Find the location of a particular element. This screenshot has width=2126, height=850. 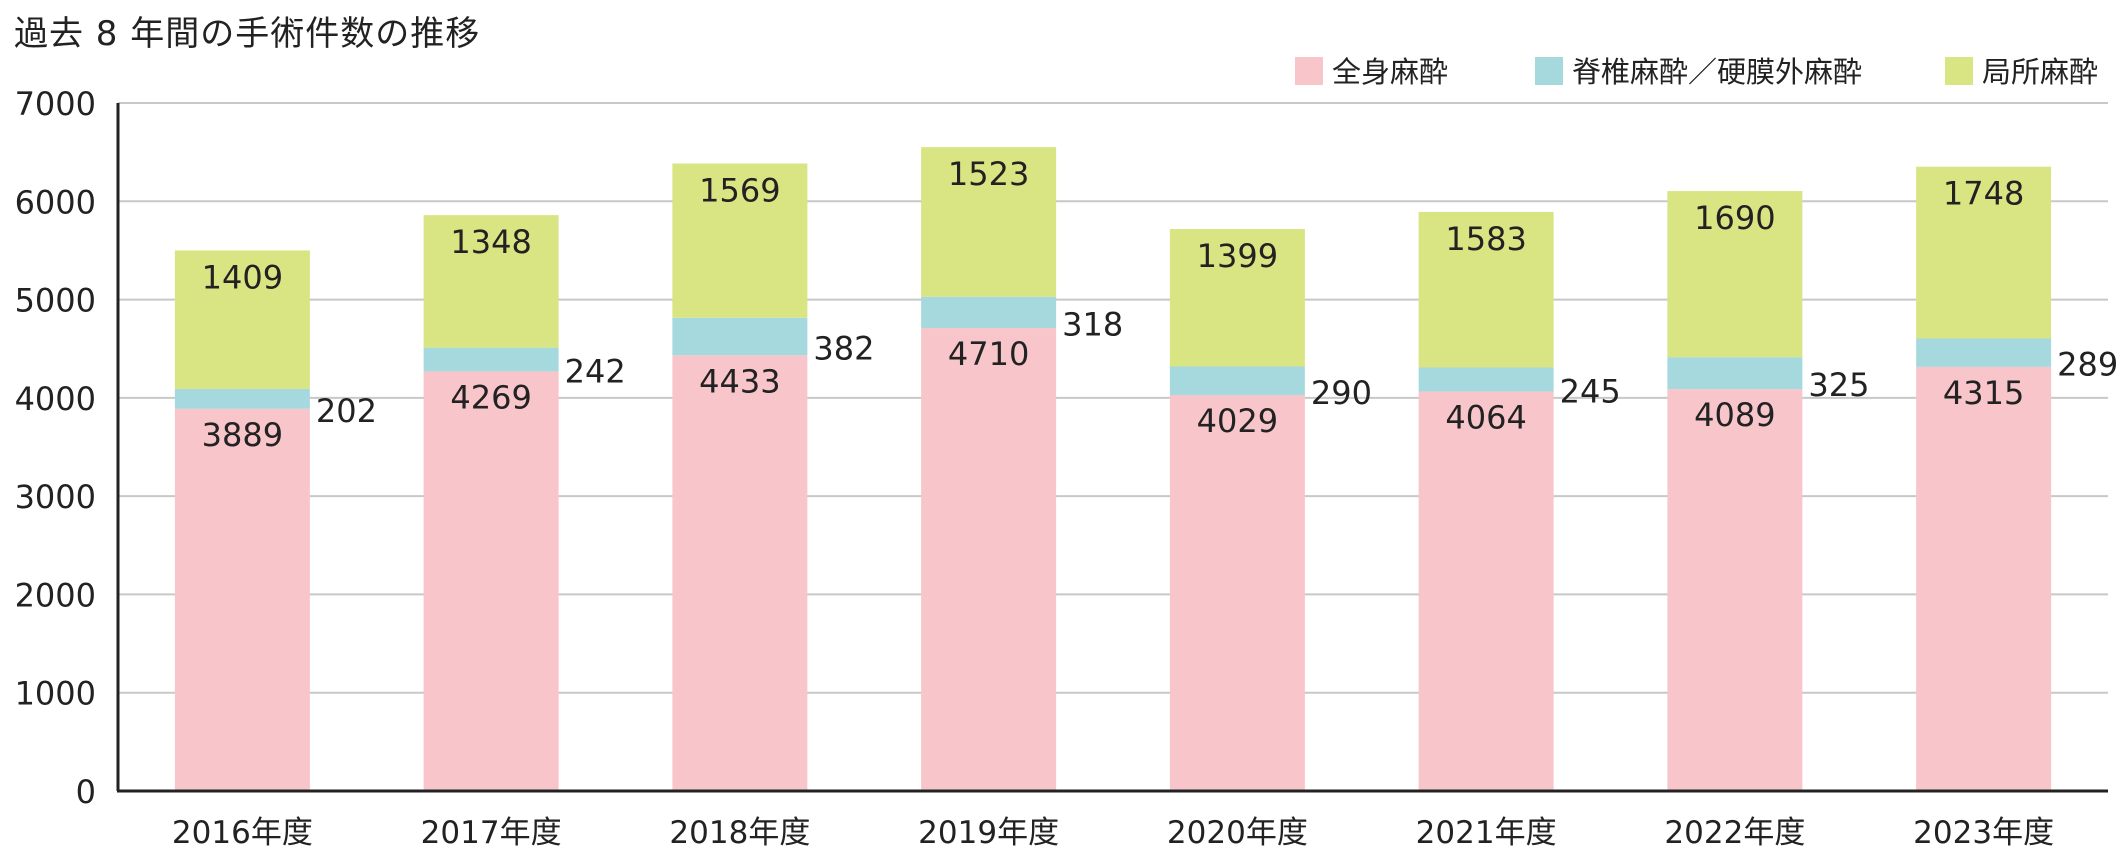

legend-label-spinal: 脊椎麻酔／硬膜外麻酔 is located at coordinates (1717, 72).